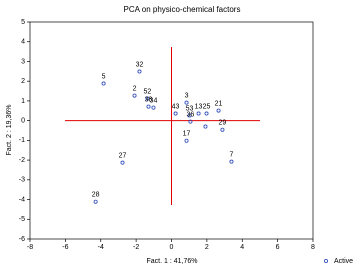  What do you see at coordinates (30, 247) in the screenshot?
I see `x-tick-label: -8` at bounding box center [30, 247].